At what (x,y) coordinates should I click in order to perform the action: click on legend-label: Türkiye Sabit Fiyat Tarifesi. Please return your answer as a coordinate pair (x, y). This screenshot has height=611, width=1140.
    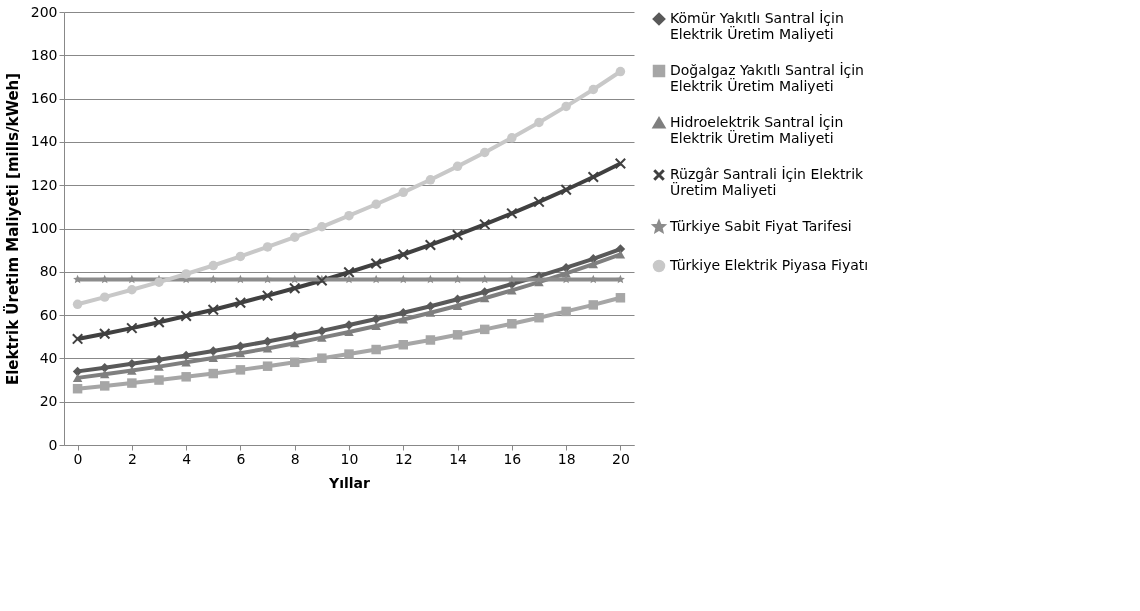
    Looking at the image, I should click on (760, 226).